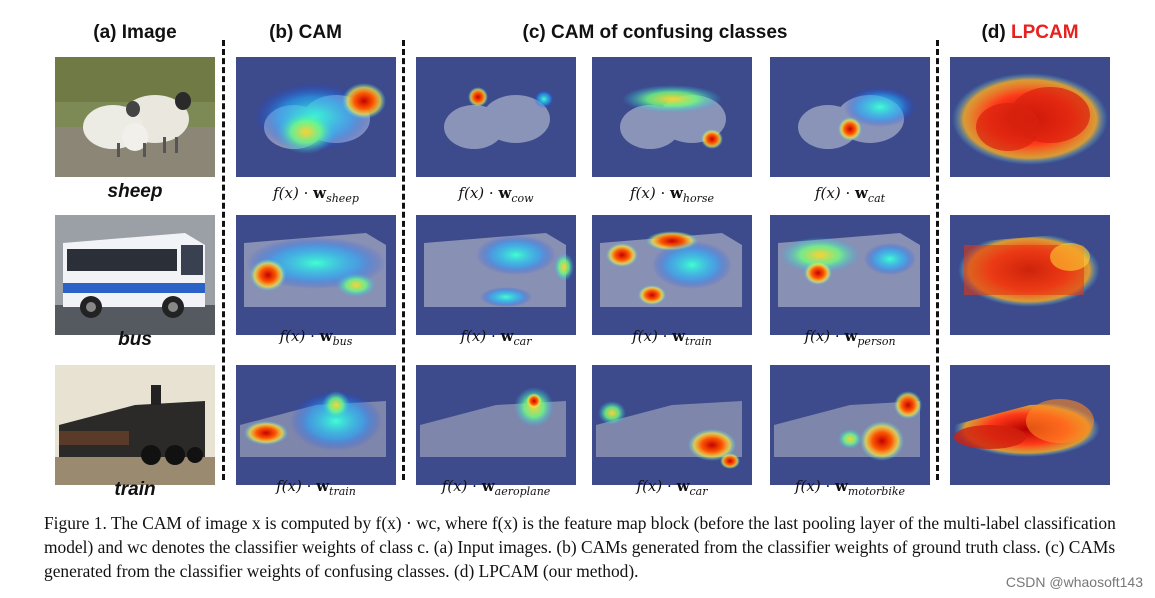 The height and width of the screenshot is (598, 1155). What do you see at coordinates (135, 425) in the screenshot?
I see `input-image-train` at bounding box center [135, 425].